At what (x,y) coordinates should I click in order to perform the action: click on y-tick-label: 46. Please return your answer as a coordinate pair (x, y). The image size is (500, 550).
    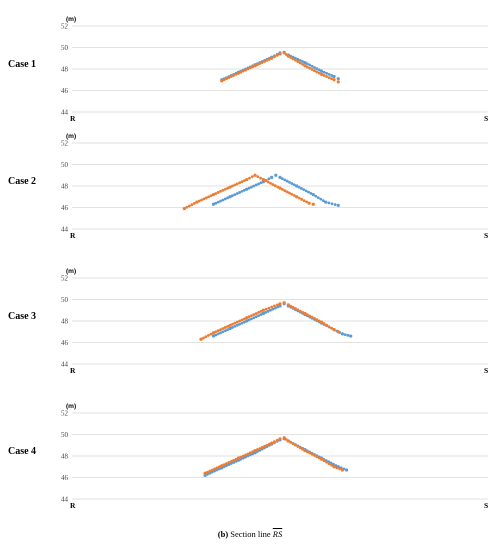
    Looking at the image, I should click on (65, 343).